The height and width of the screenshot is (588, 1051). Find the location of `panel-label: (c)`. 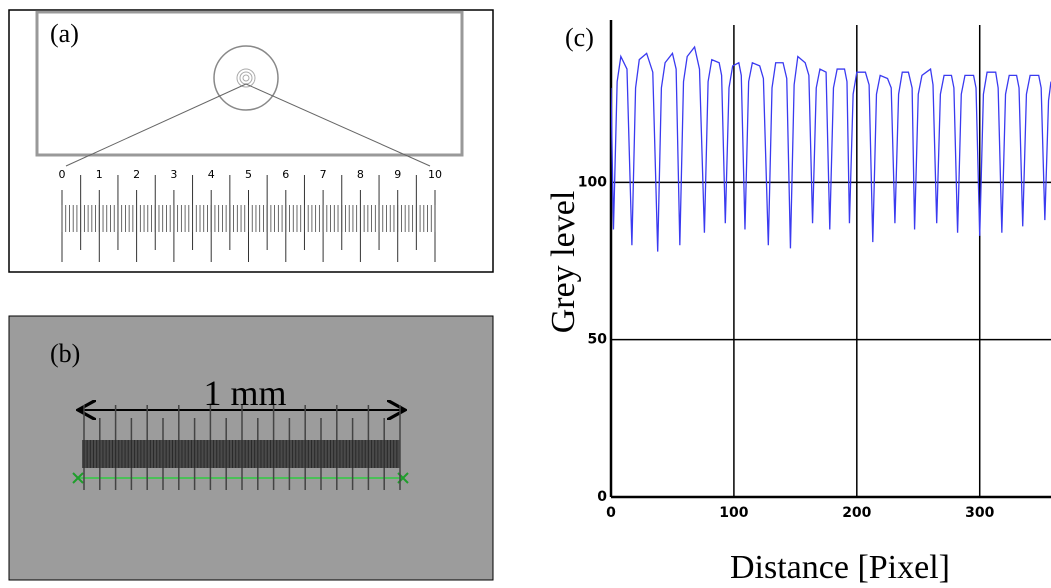

panel-label: (c) is located at coordinates (579, 37).